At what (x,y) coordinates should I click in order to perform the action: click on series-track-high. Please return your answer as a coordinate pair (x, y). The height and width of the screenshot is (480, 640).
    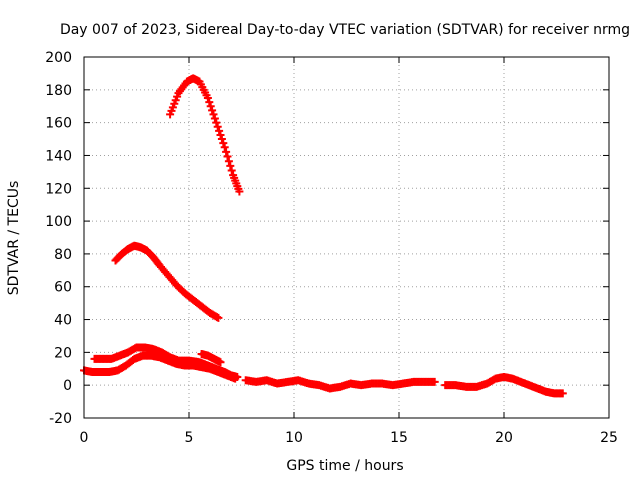
    Looking at the image, I should click on (205, 135).